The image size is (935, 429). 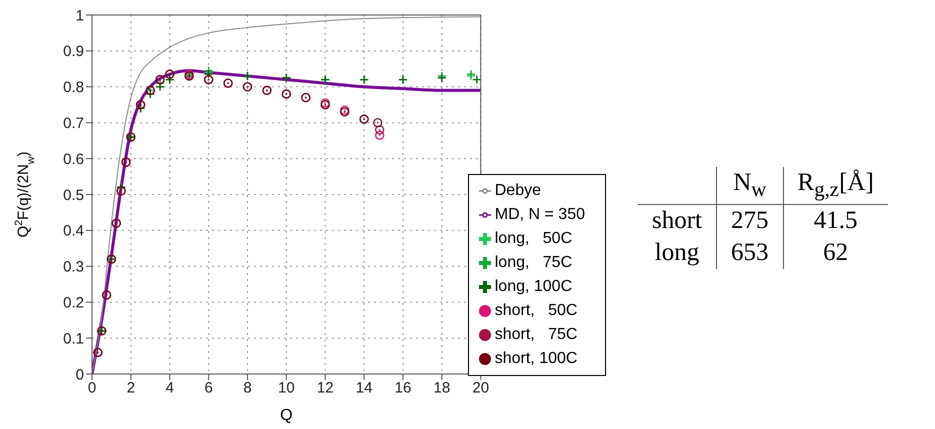 I want to click on legend-label: MD, N = 350, so click(x=539, y=214).